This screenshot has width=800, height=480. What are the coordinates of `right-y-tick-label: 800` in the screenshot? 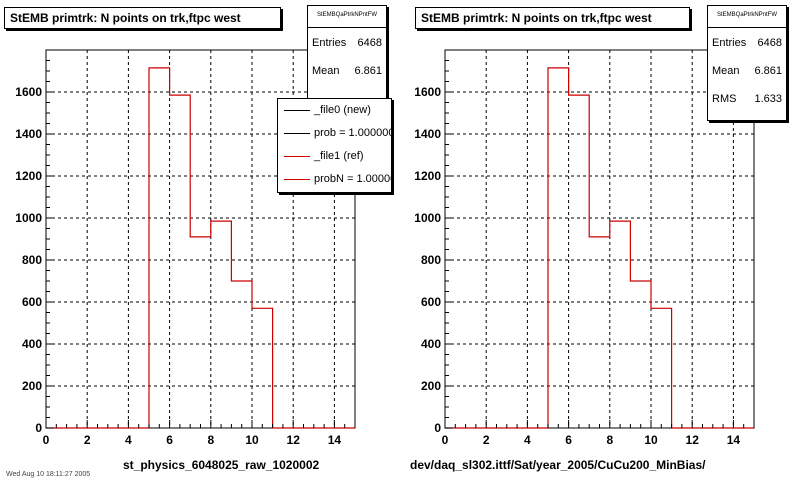 It's located at (431, 260).